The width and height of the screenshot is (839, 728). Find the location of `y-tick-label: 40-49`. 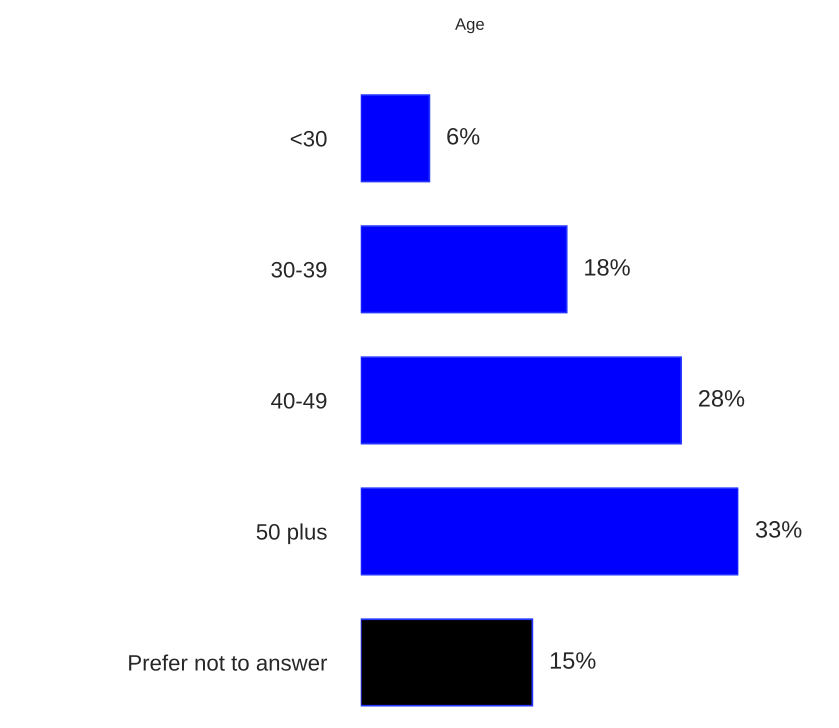

y-tick-label: 40-49 is located at coordinates (298, 400).